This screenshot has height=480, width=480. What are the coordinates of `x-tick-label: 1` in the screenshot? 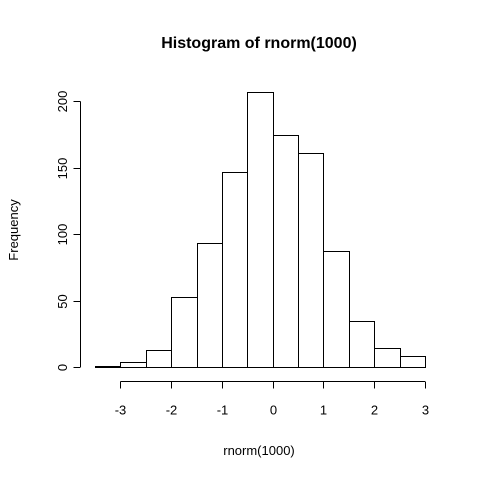 It's located at (323, 410).